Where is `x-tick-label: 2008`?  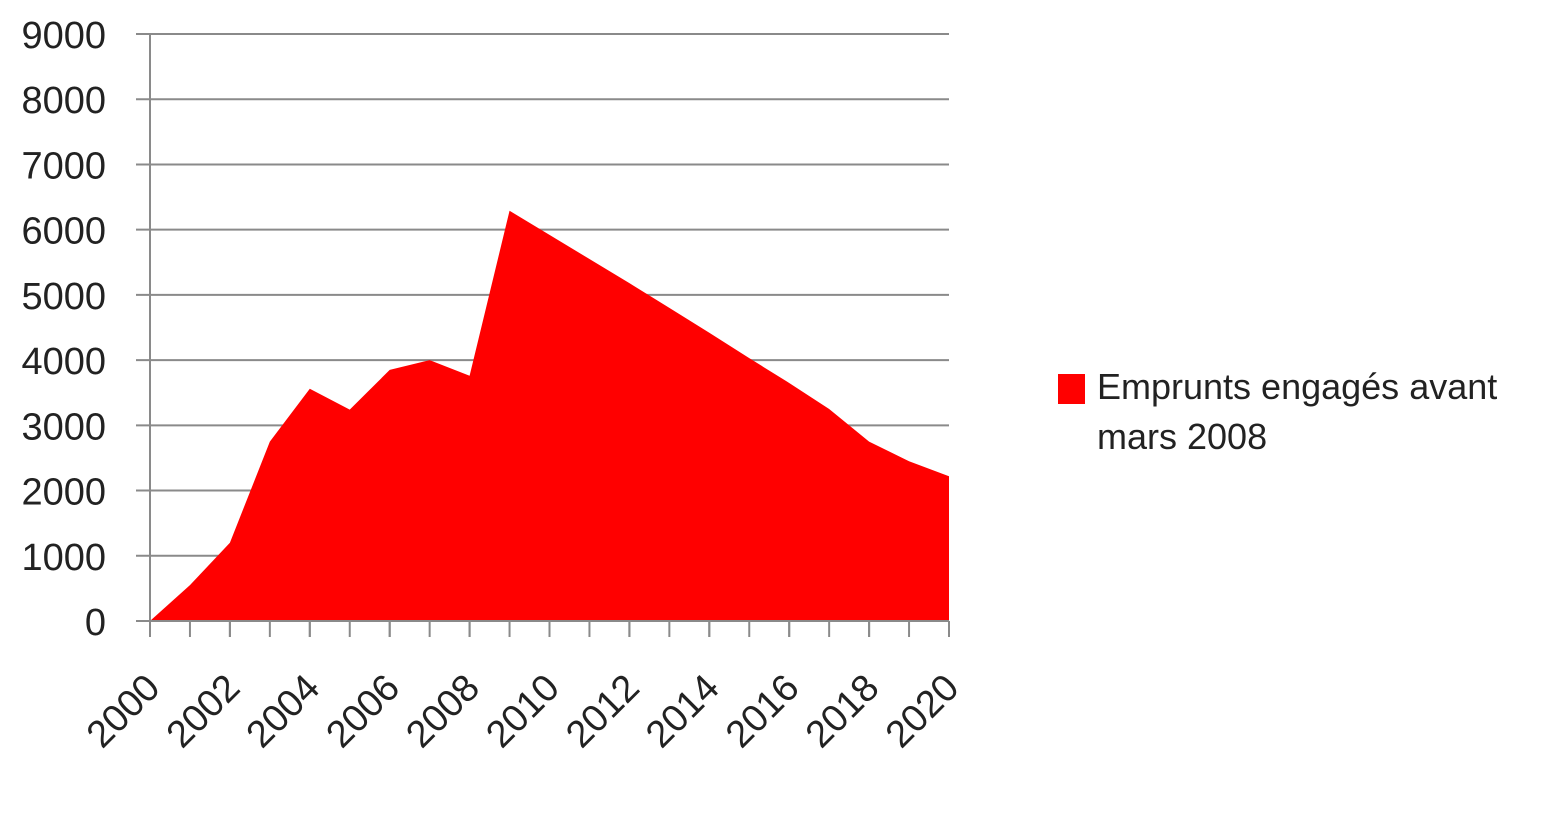 x-tick-label: 2008 is located at coordinates (442, 711).